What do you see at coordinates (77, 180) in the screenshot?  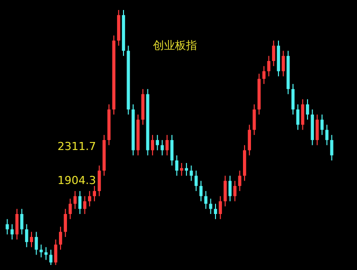 I see `annotation: 1904.3` at bounding box center [77, 180].